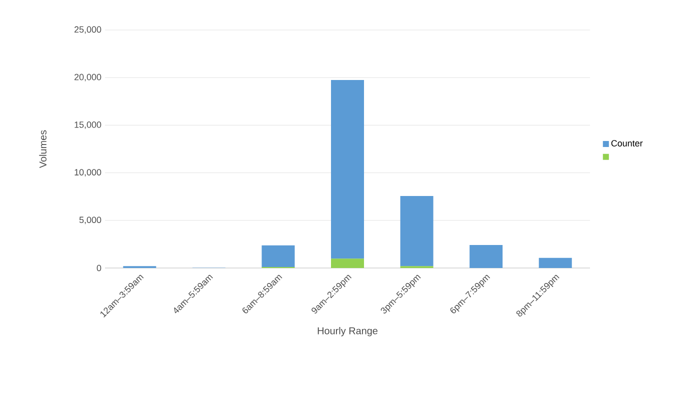 The width and height of the screenshot is (684, 404). I want to click on y-tick-label: 15,000, so click(88, 125).